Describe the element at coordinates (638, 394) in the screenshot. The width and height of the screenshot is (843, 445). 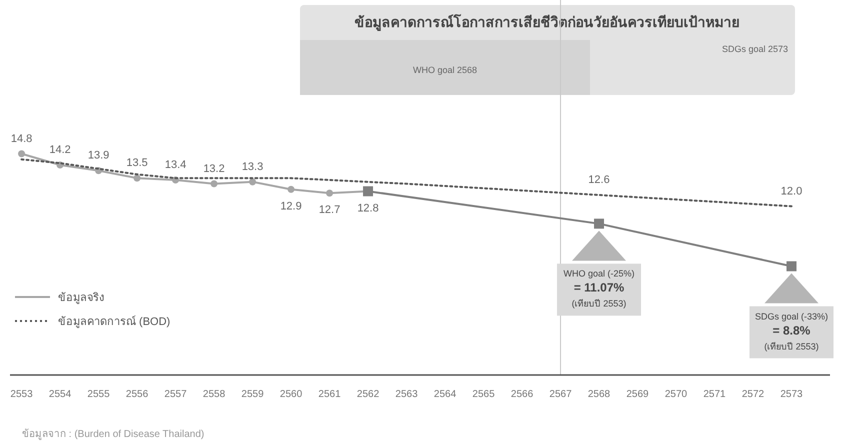
I see `x-tick-label: 2569` at that location.